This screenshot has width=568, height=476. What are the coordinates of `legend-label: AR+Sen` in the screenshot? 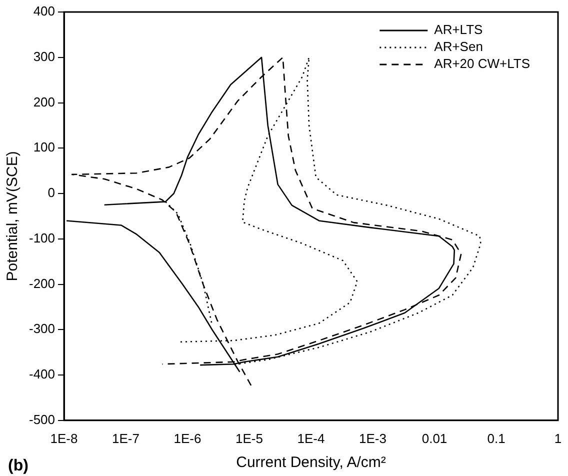 It's located at (458, 46).